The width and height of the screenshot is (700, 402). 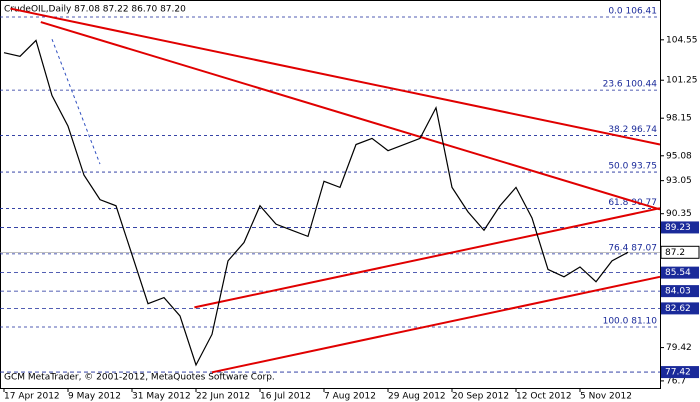 I want to click on fib-label: 23.6 100.44, so click(x=630, y=85).